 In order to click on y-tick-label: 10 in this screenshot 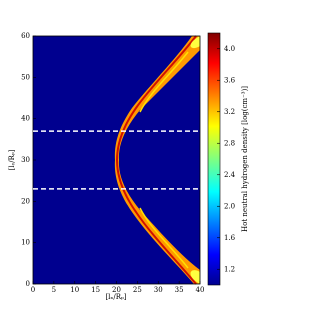, I will do `click(25, 243)`.